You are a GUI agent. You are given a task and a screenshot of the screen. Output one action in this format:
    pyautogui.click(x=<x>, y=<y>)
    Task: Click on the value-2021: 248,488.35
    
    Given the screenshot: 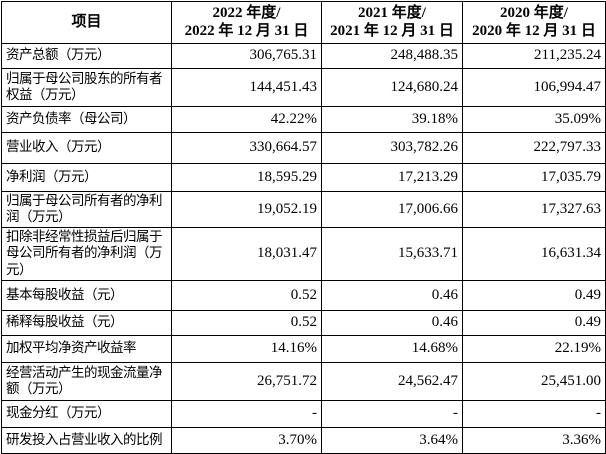 What is the action you would take?
    pyautogui.click(x=392, y=55)
    